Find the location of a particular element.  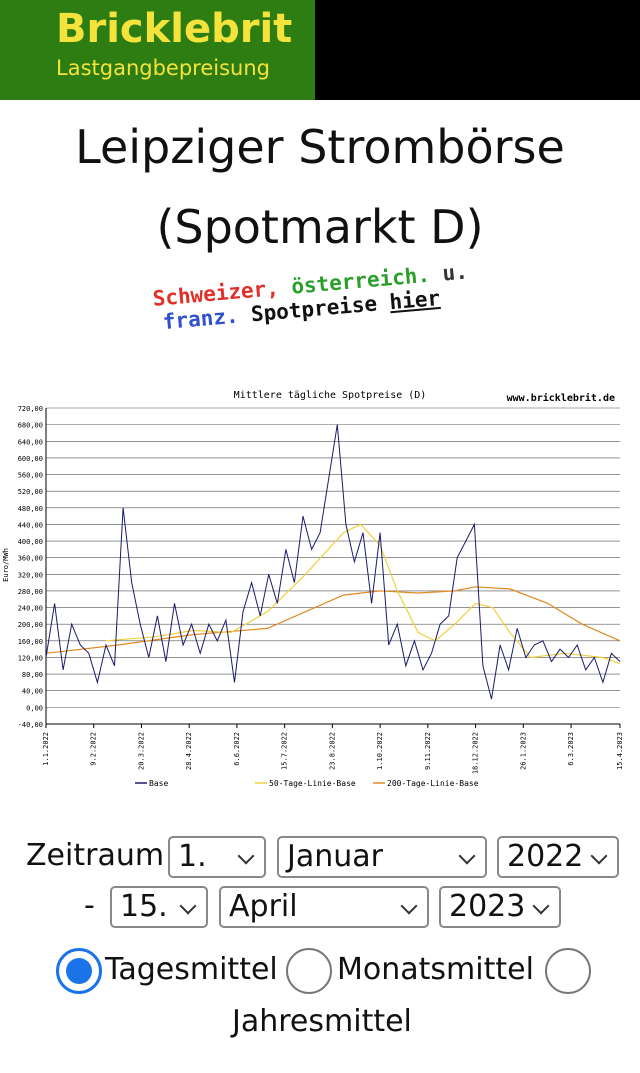

radio-label: Tagesmittel is located at coordinates (191, 969).